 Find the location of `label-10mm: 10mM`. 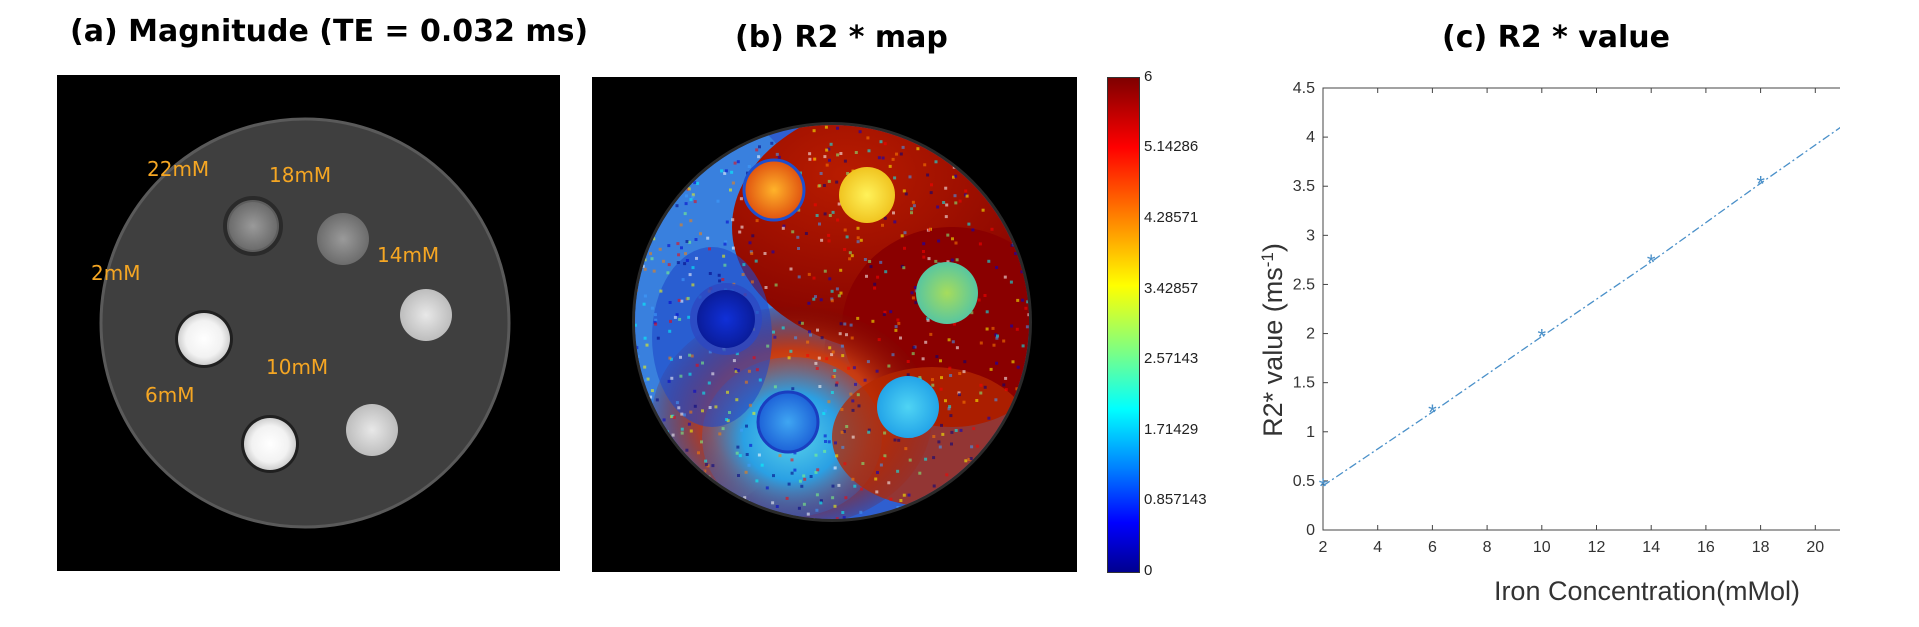

label-10mm: 10mM is located at coordinates (297, 367).